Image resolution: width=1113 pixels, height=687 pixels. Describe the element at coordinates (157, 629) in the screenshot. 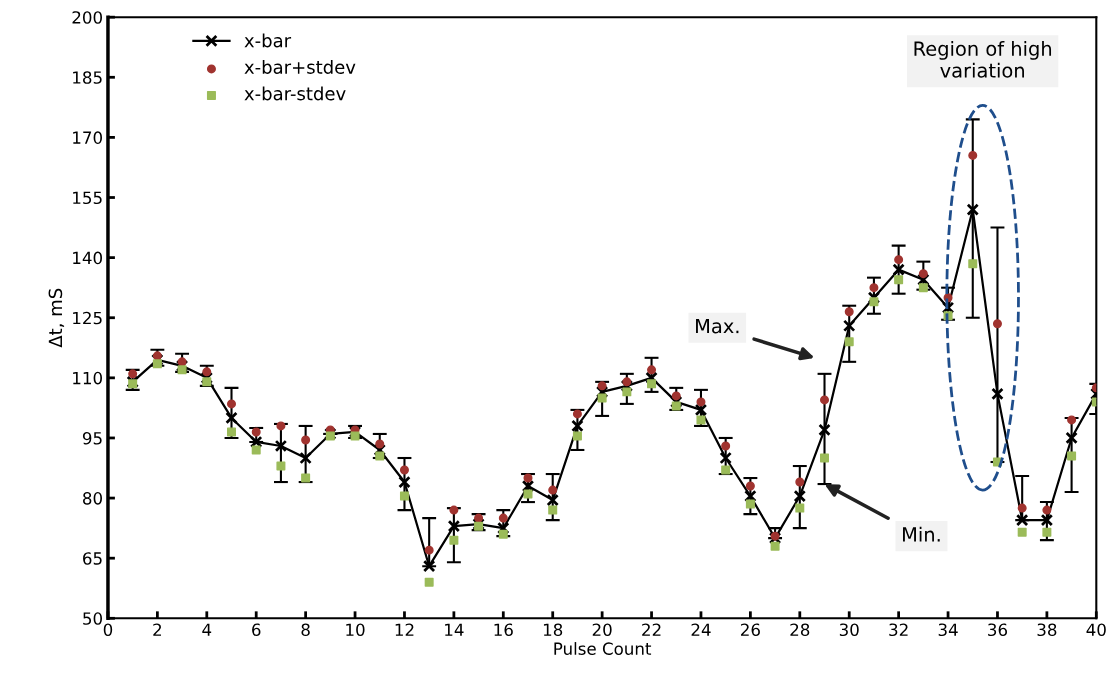

I see `x-tick-label: 2` at that location.